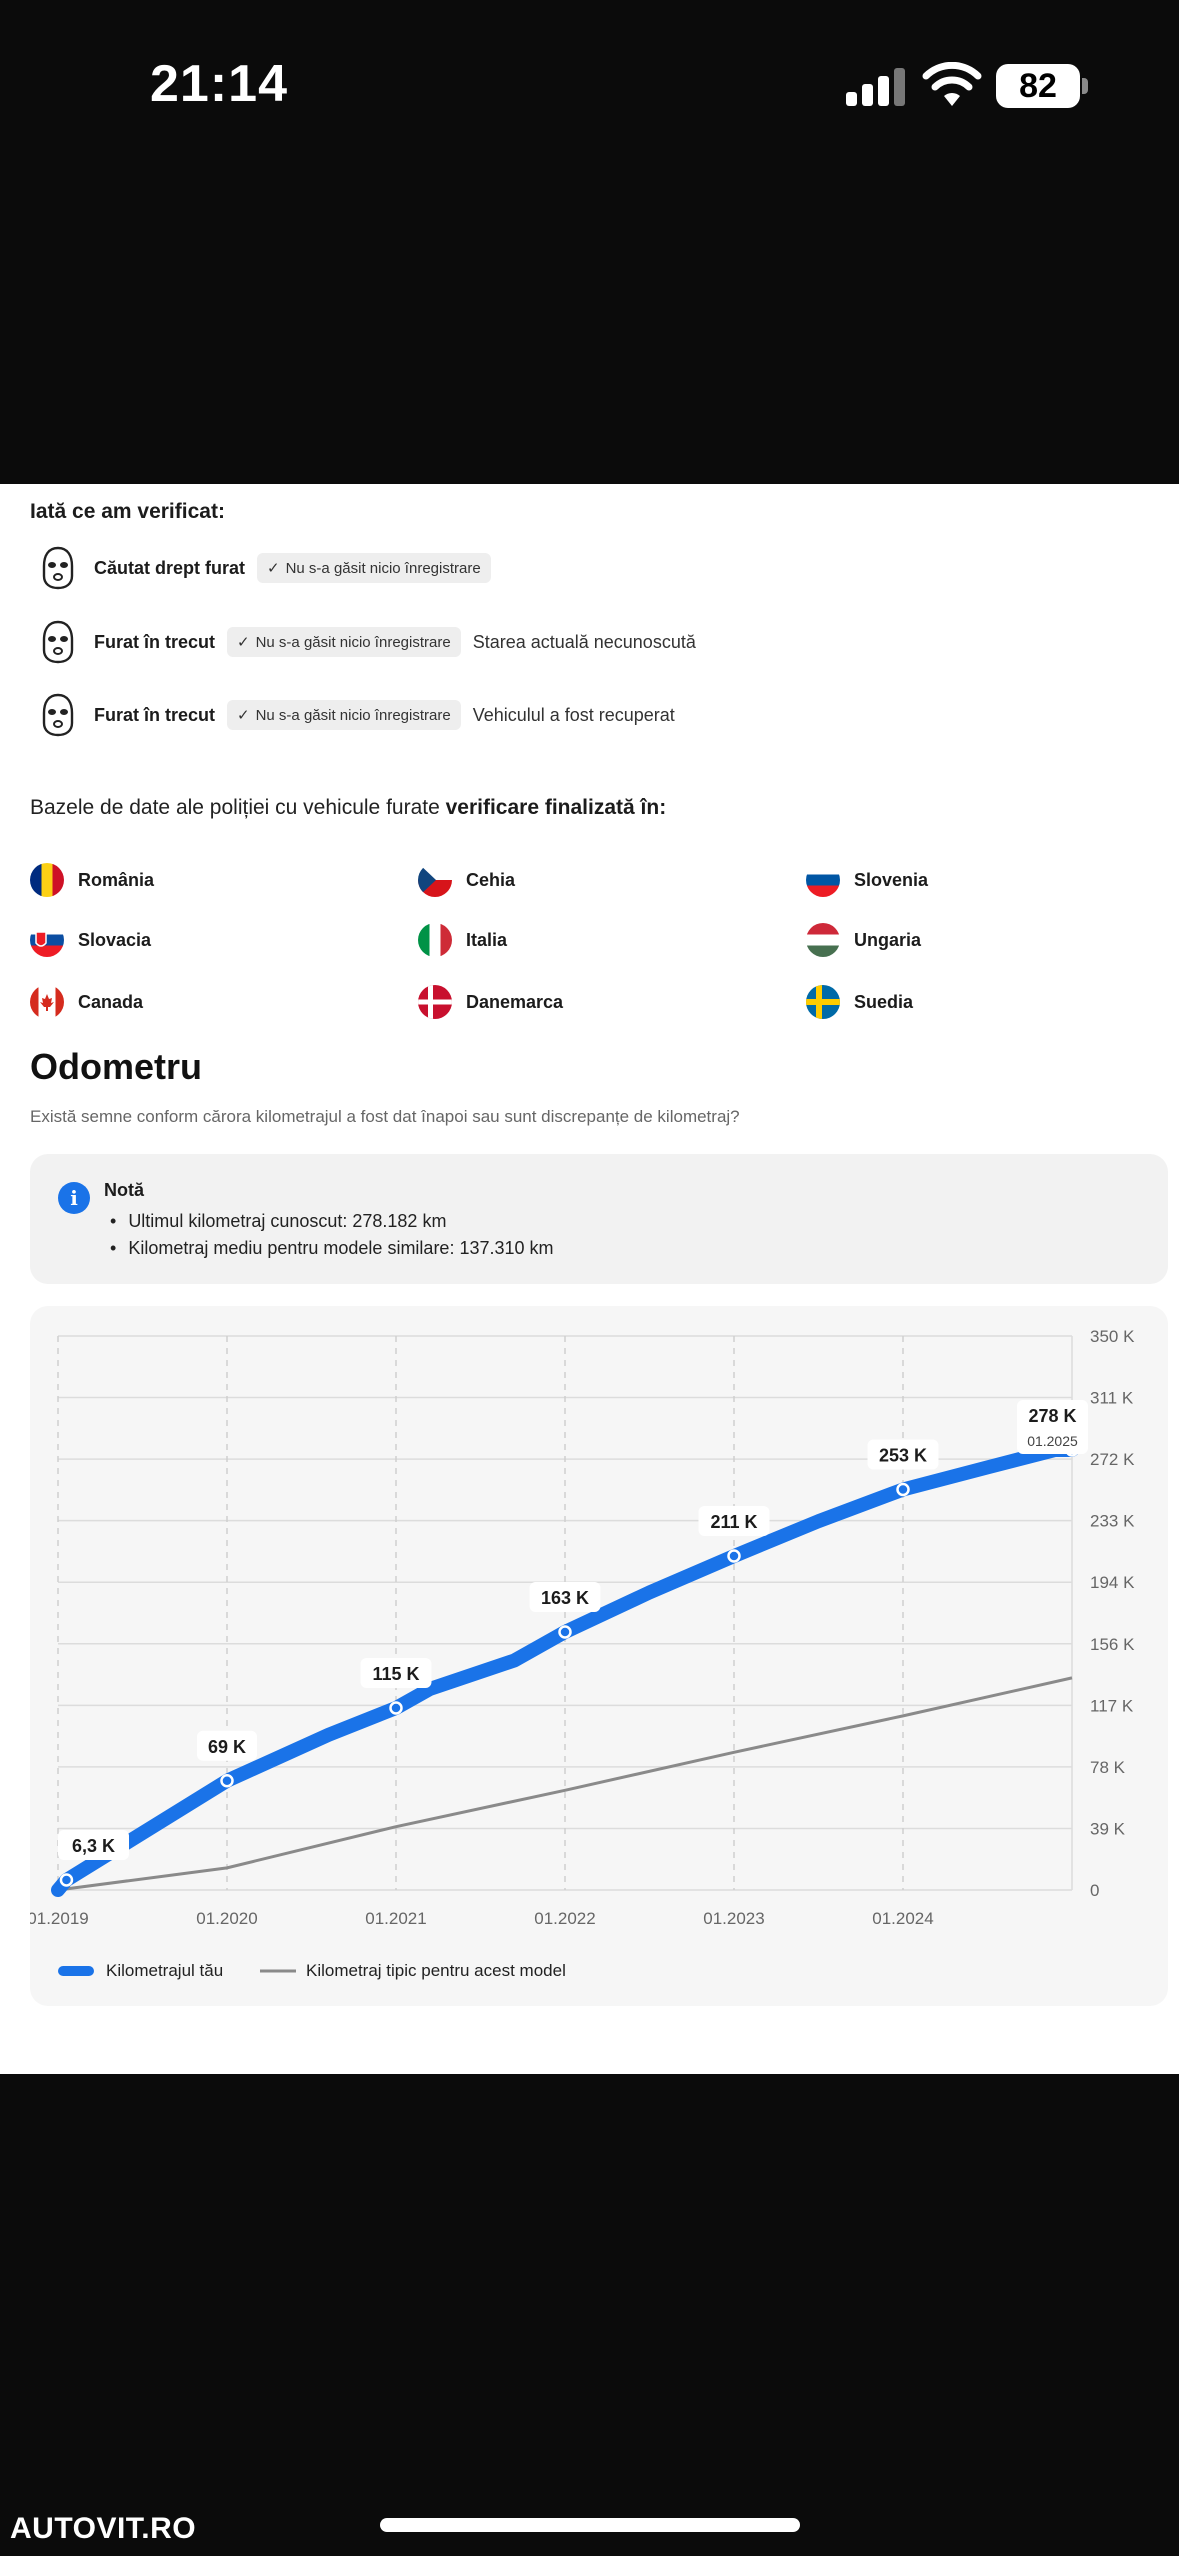 This screenshot has width=1179, height=2556. I want to click on home-indicator, so click(590, 2525).